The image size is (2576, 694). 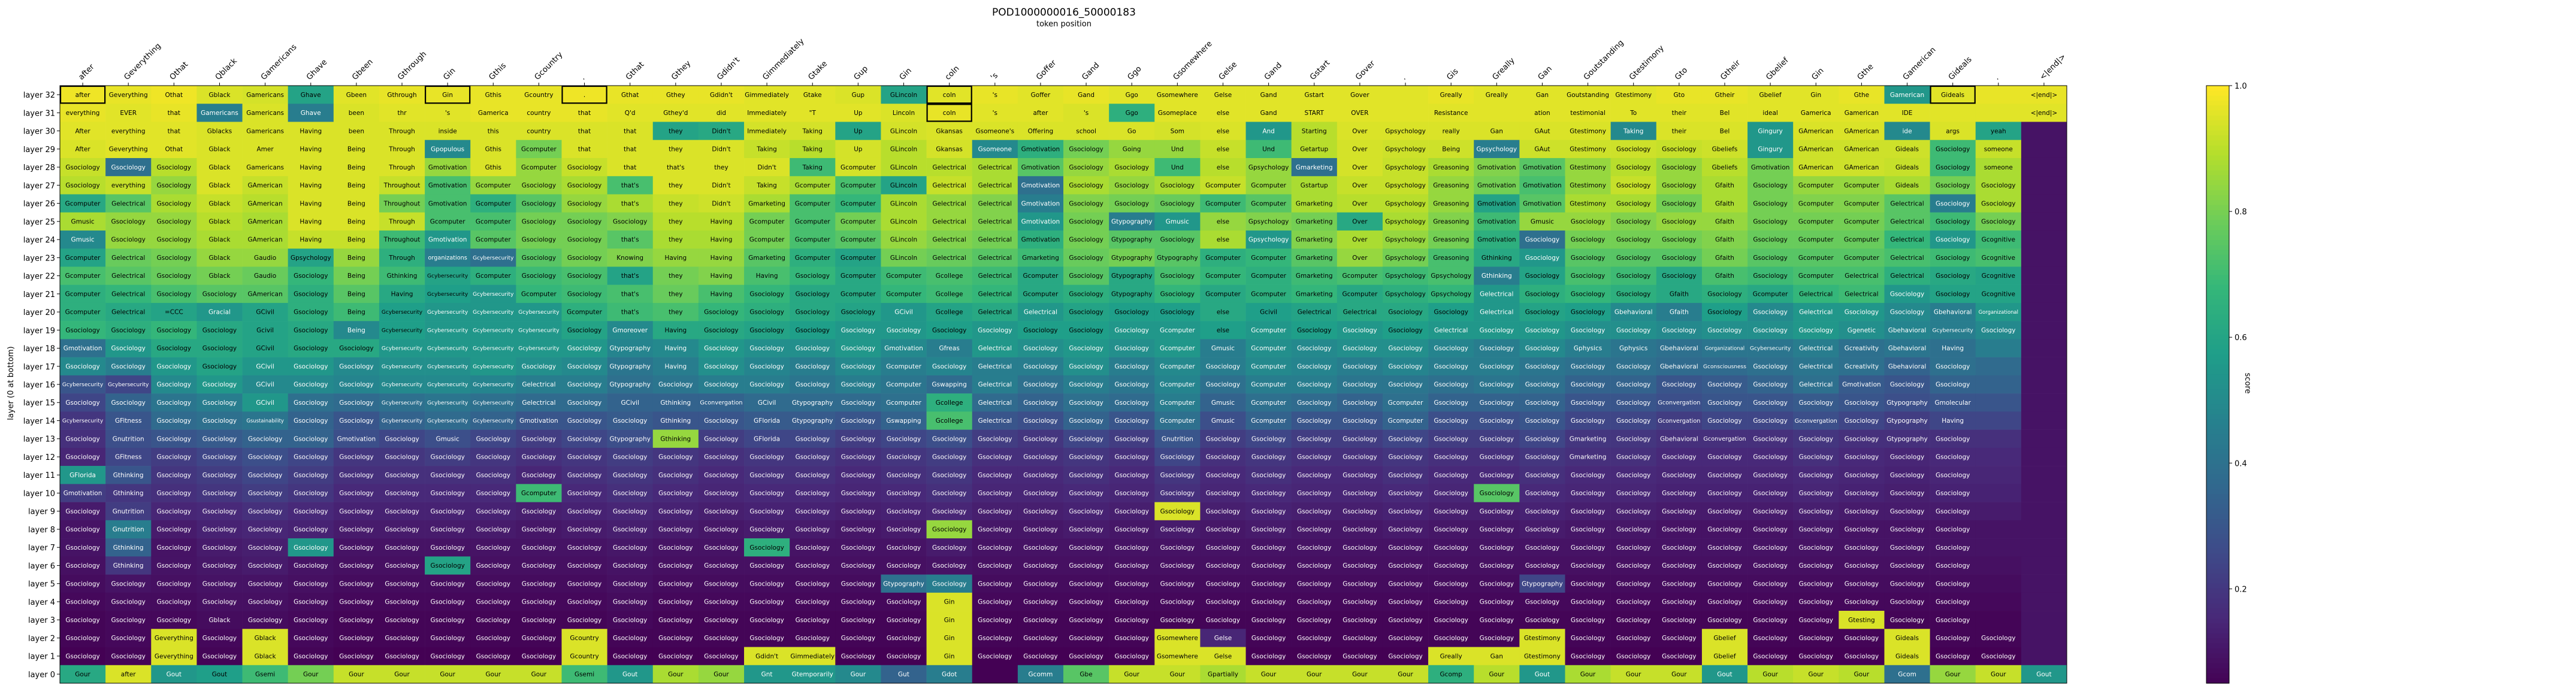 What do you see at coordinates (675, 131) in the screenshot?
I see `cell-label: they` at bounding box center [675, 131].